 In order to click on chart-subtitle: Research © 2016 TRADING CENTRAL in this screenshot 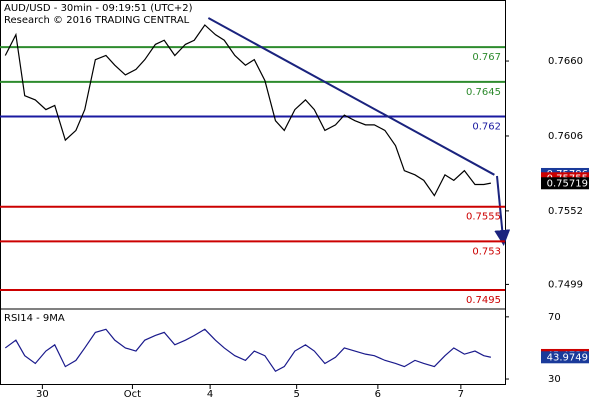, I will do `click(97, 20)`.